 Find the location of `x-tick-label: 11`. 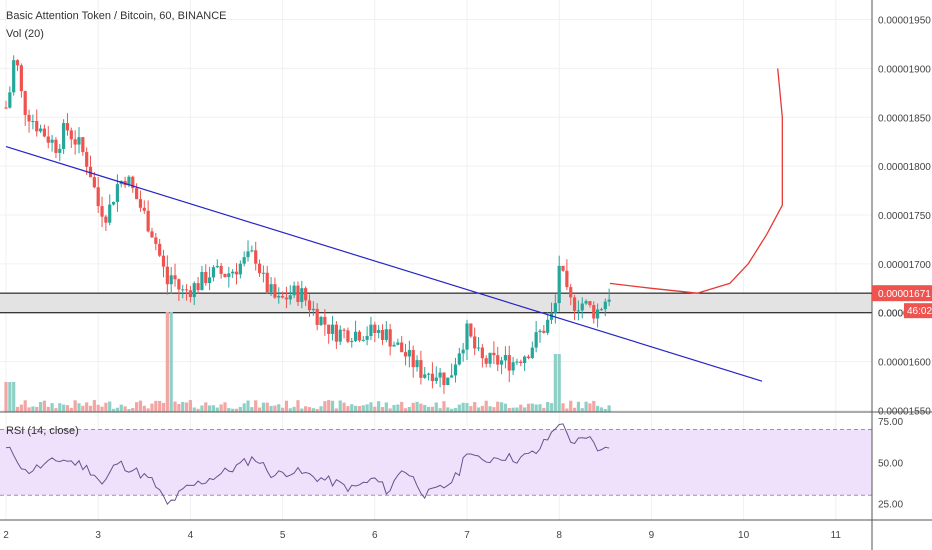

x-tick-label: 11 is located at coordinates (836, 535).